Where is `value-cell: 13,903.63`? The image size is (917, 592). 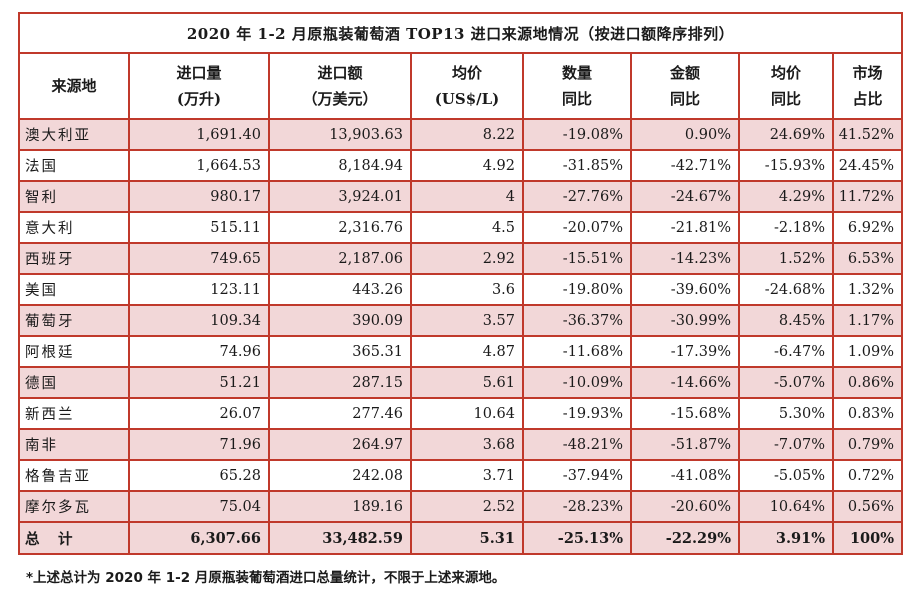 value-cell: 13,903.63 is located at coordinates (340, 134).